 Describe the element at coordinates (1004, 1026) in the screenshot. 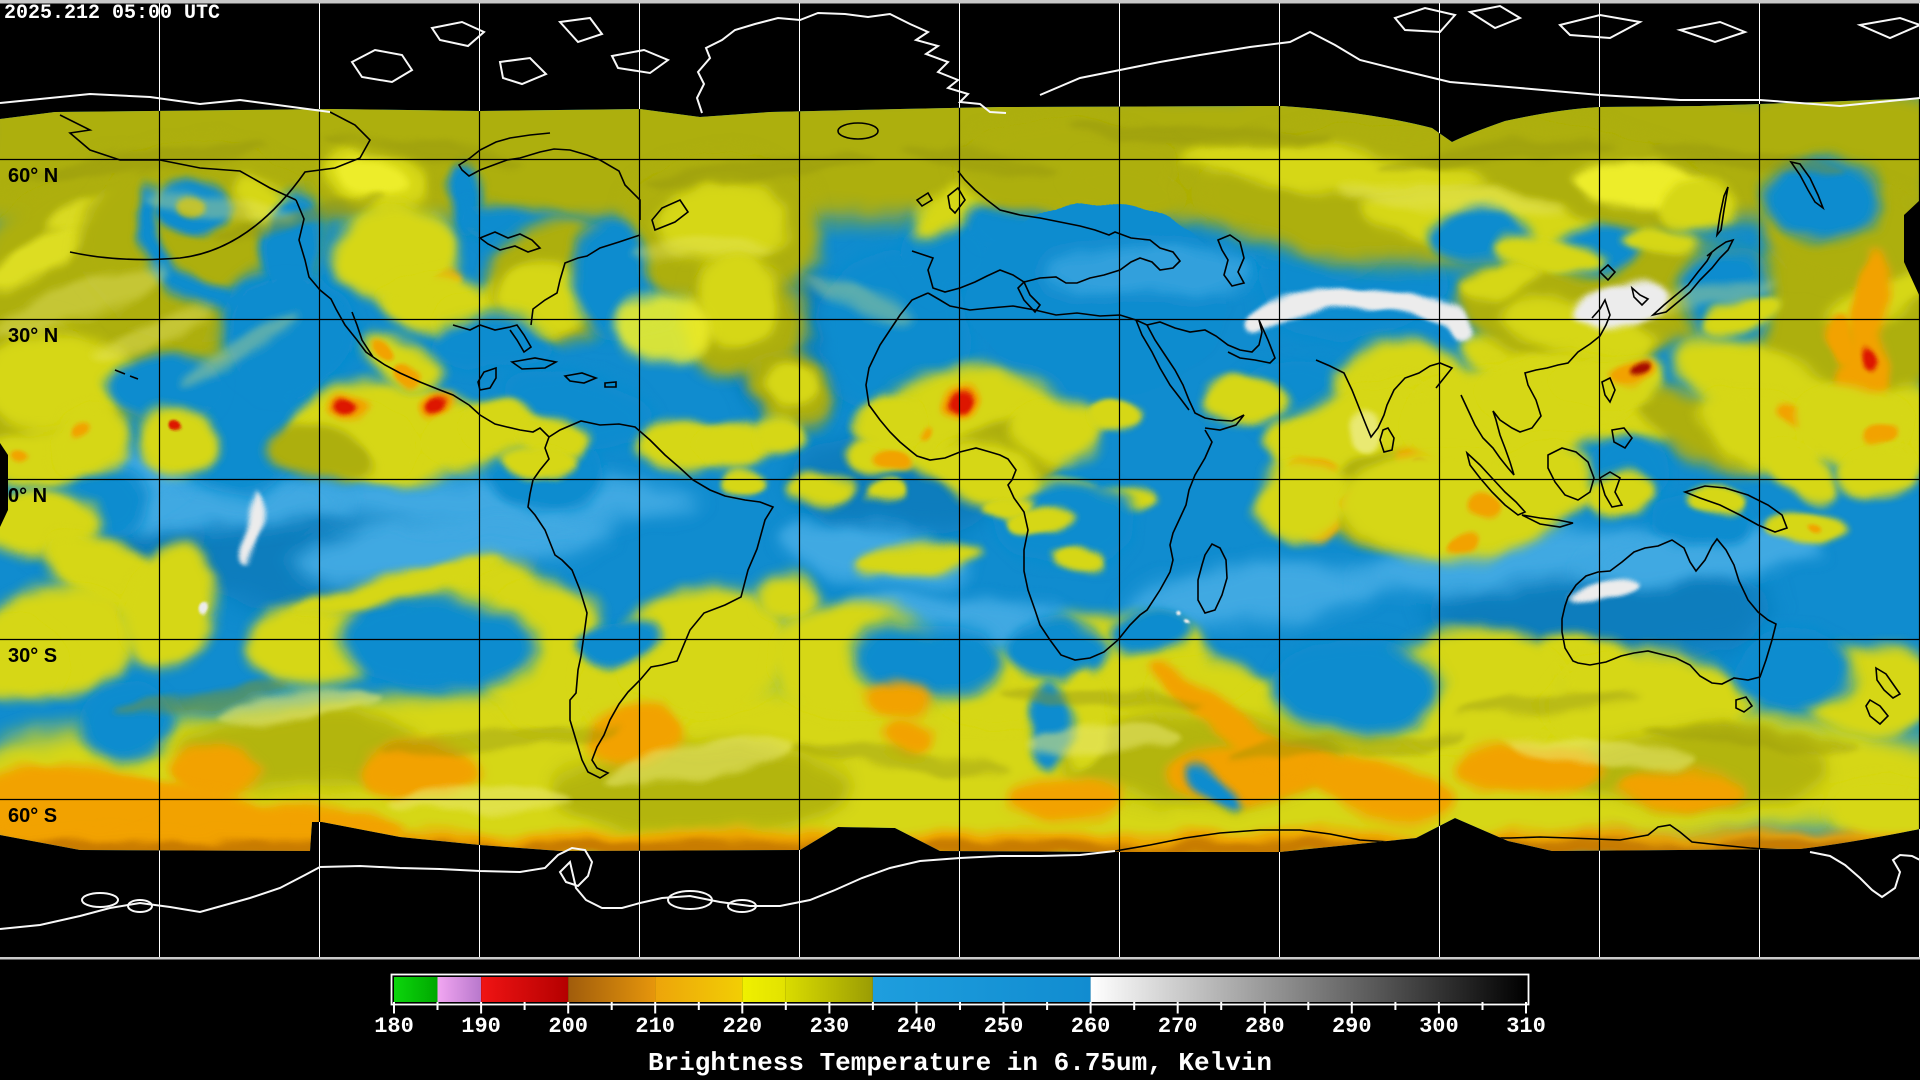

I see `svg-text: 250` at that location.